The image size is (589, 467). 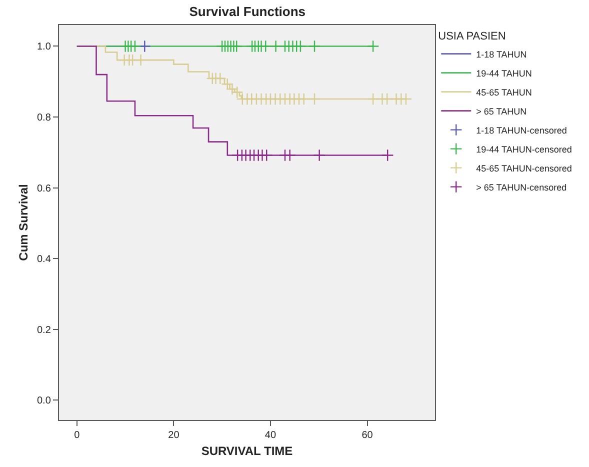 I want to click on x-axis-title: SURVIVAL TIME, so click(x=247, y=451).